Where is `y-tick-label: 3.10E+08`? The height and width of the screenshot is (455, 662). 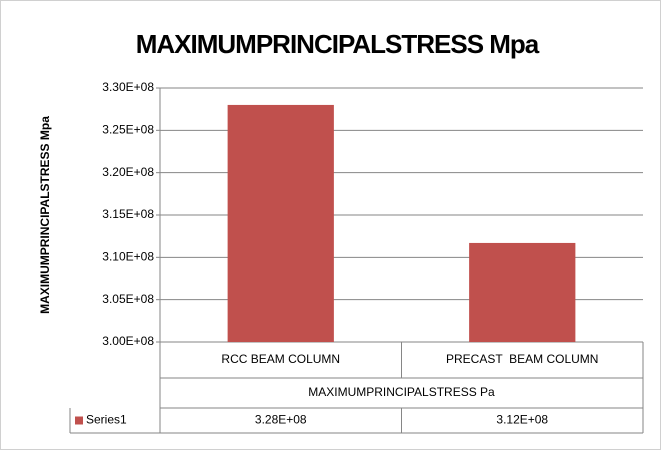
y-tick-label: 3.10E+08 is located at coordinates (128, 257).